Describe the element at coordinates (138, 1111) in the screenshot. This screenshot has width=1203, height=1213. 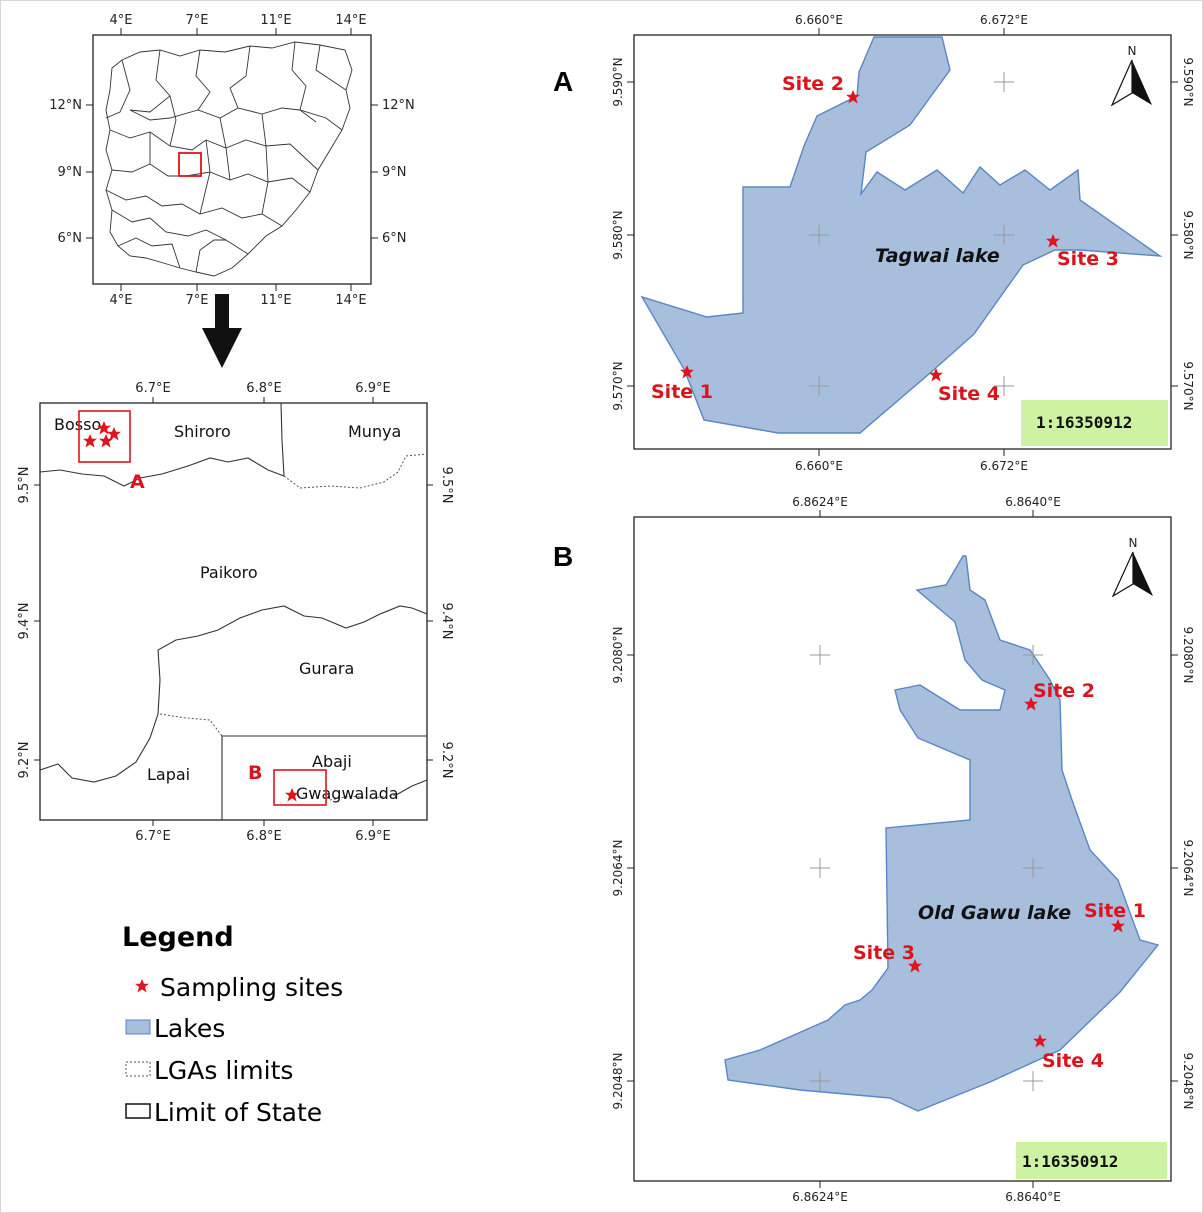
I see `state-swatch` at that location.